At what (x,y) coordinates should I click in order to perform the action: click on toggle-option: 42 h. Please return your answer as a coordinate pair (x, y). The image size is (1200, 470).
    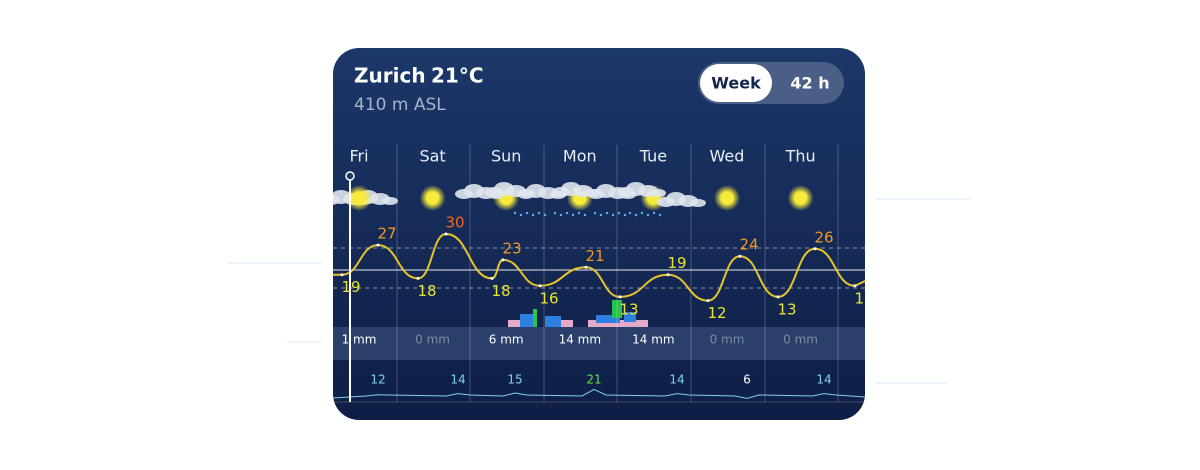
    Looking at the image, I should click on (809, 83).